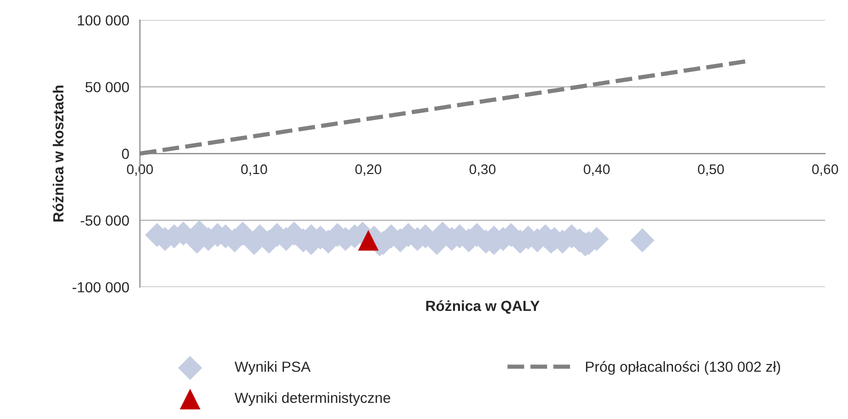 Image resolution: width=848 pixels, height=419 pixels. Describe the element at coordinates (104, 220) in the screenshot. I see `y-tick-label: -50 000` at that location.